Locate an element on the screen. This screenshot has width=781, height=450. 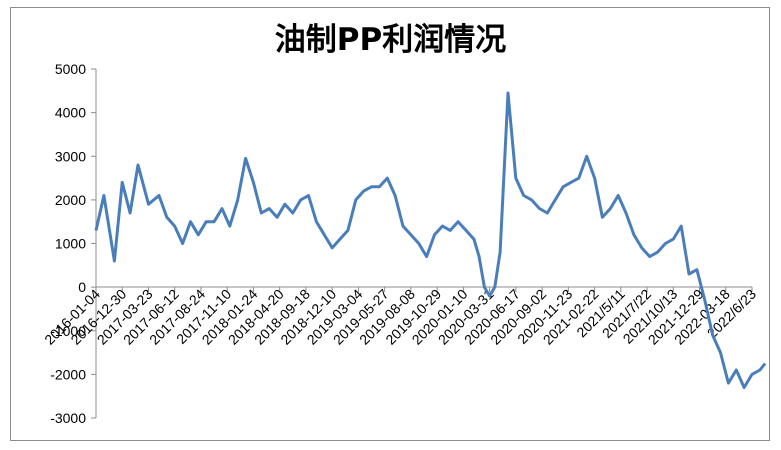
y-axis: 5000 4000 3000 2000 1000 0 -1000 -2000 -3000 is located at coordinates (73, 243).